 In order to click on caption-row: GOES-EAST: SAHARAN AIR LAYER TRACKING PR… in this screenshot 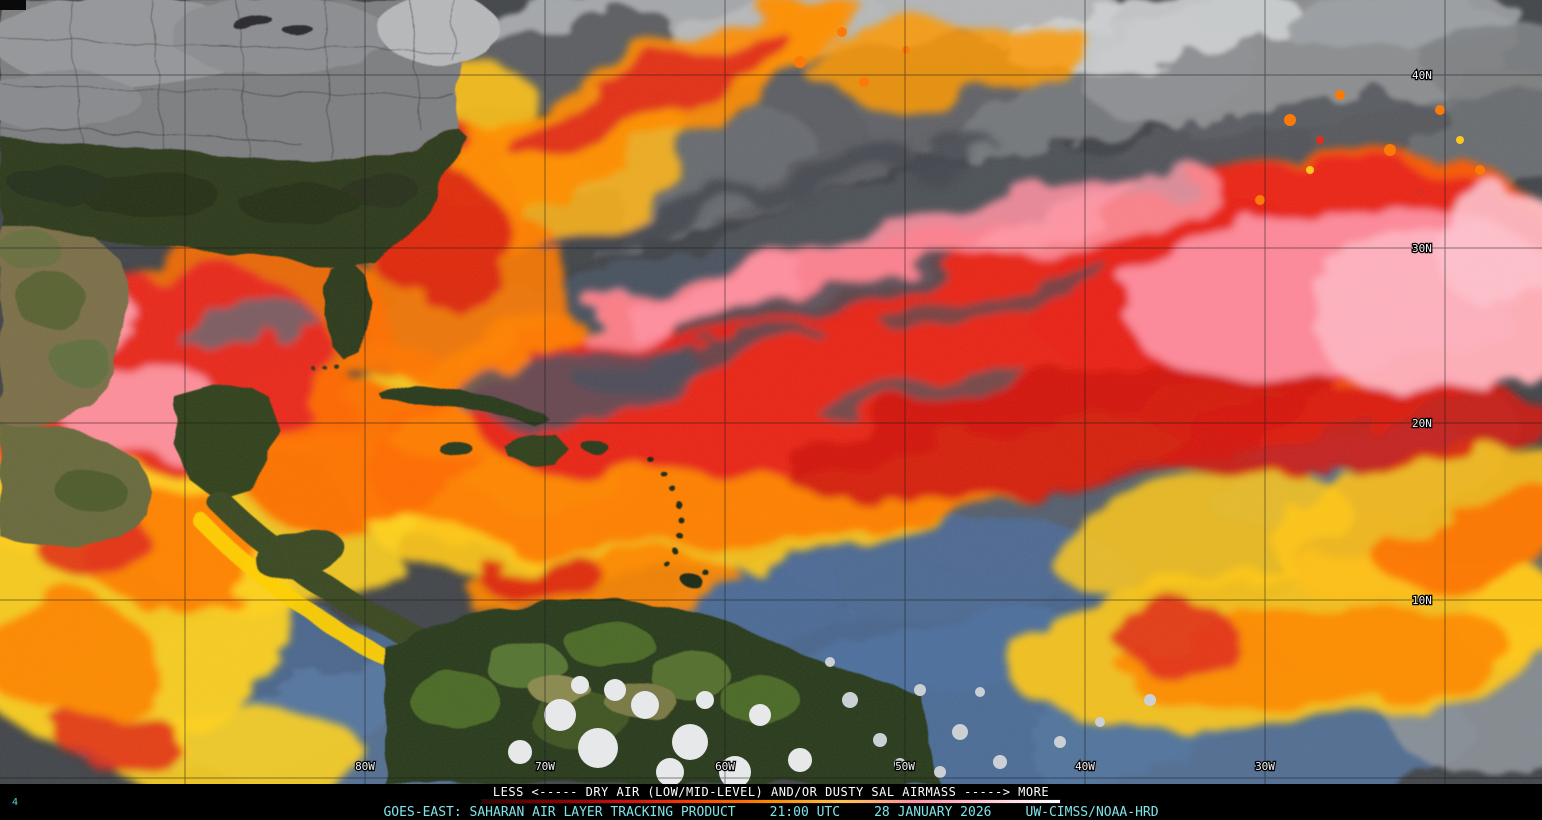, I will do `click(770, 813)`.